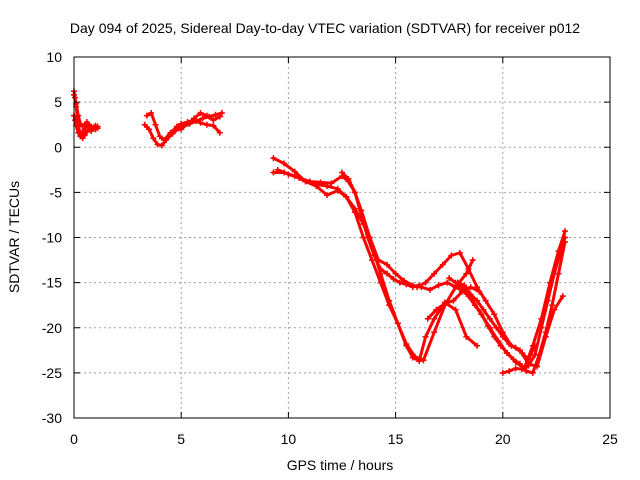 This screenshot has height=480, width=640. I want to click on y-tick-label: 5, so click(58, 102).